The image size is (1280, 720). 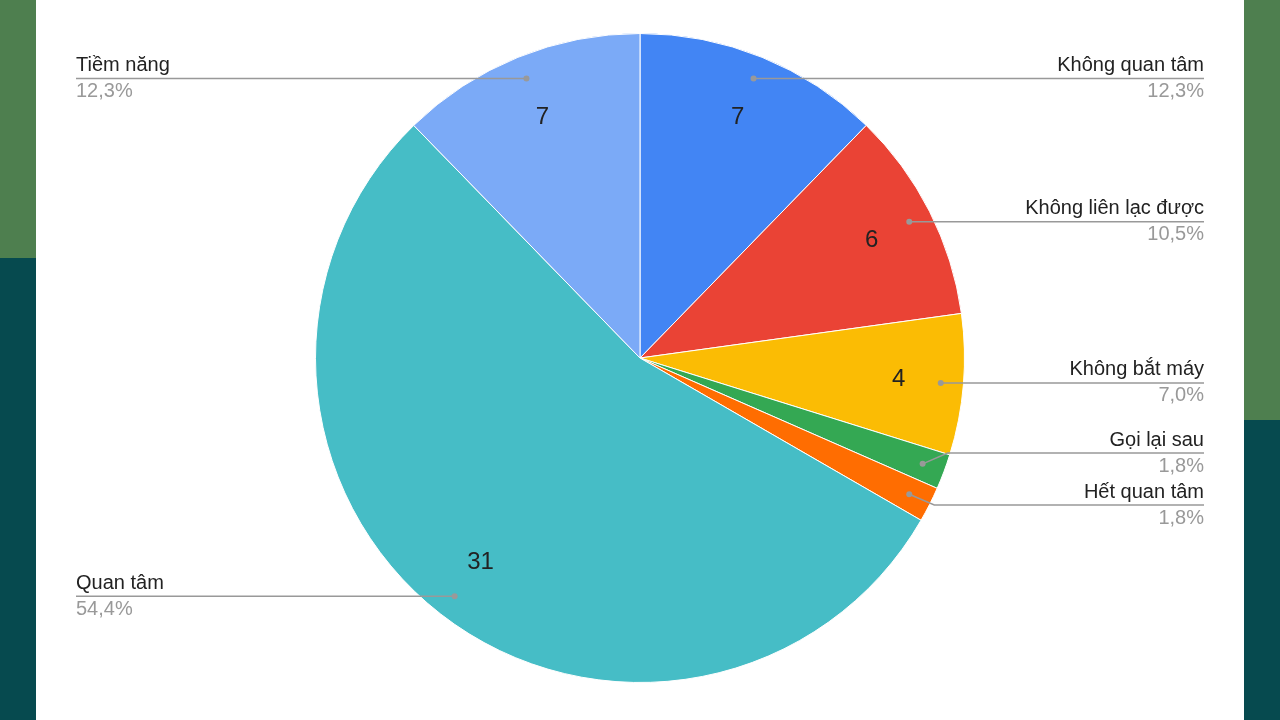 What do you see at coordinates (1130, 63) in the screenshot?
I see `slice-label: Không quan tâm` at bounding box center [1130, 63].